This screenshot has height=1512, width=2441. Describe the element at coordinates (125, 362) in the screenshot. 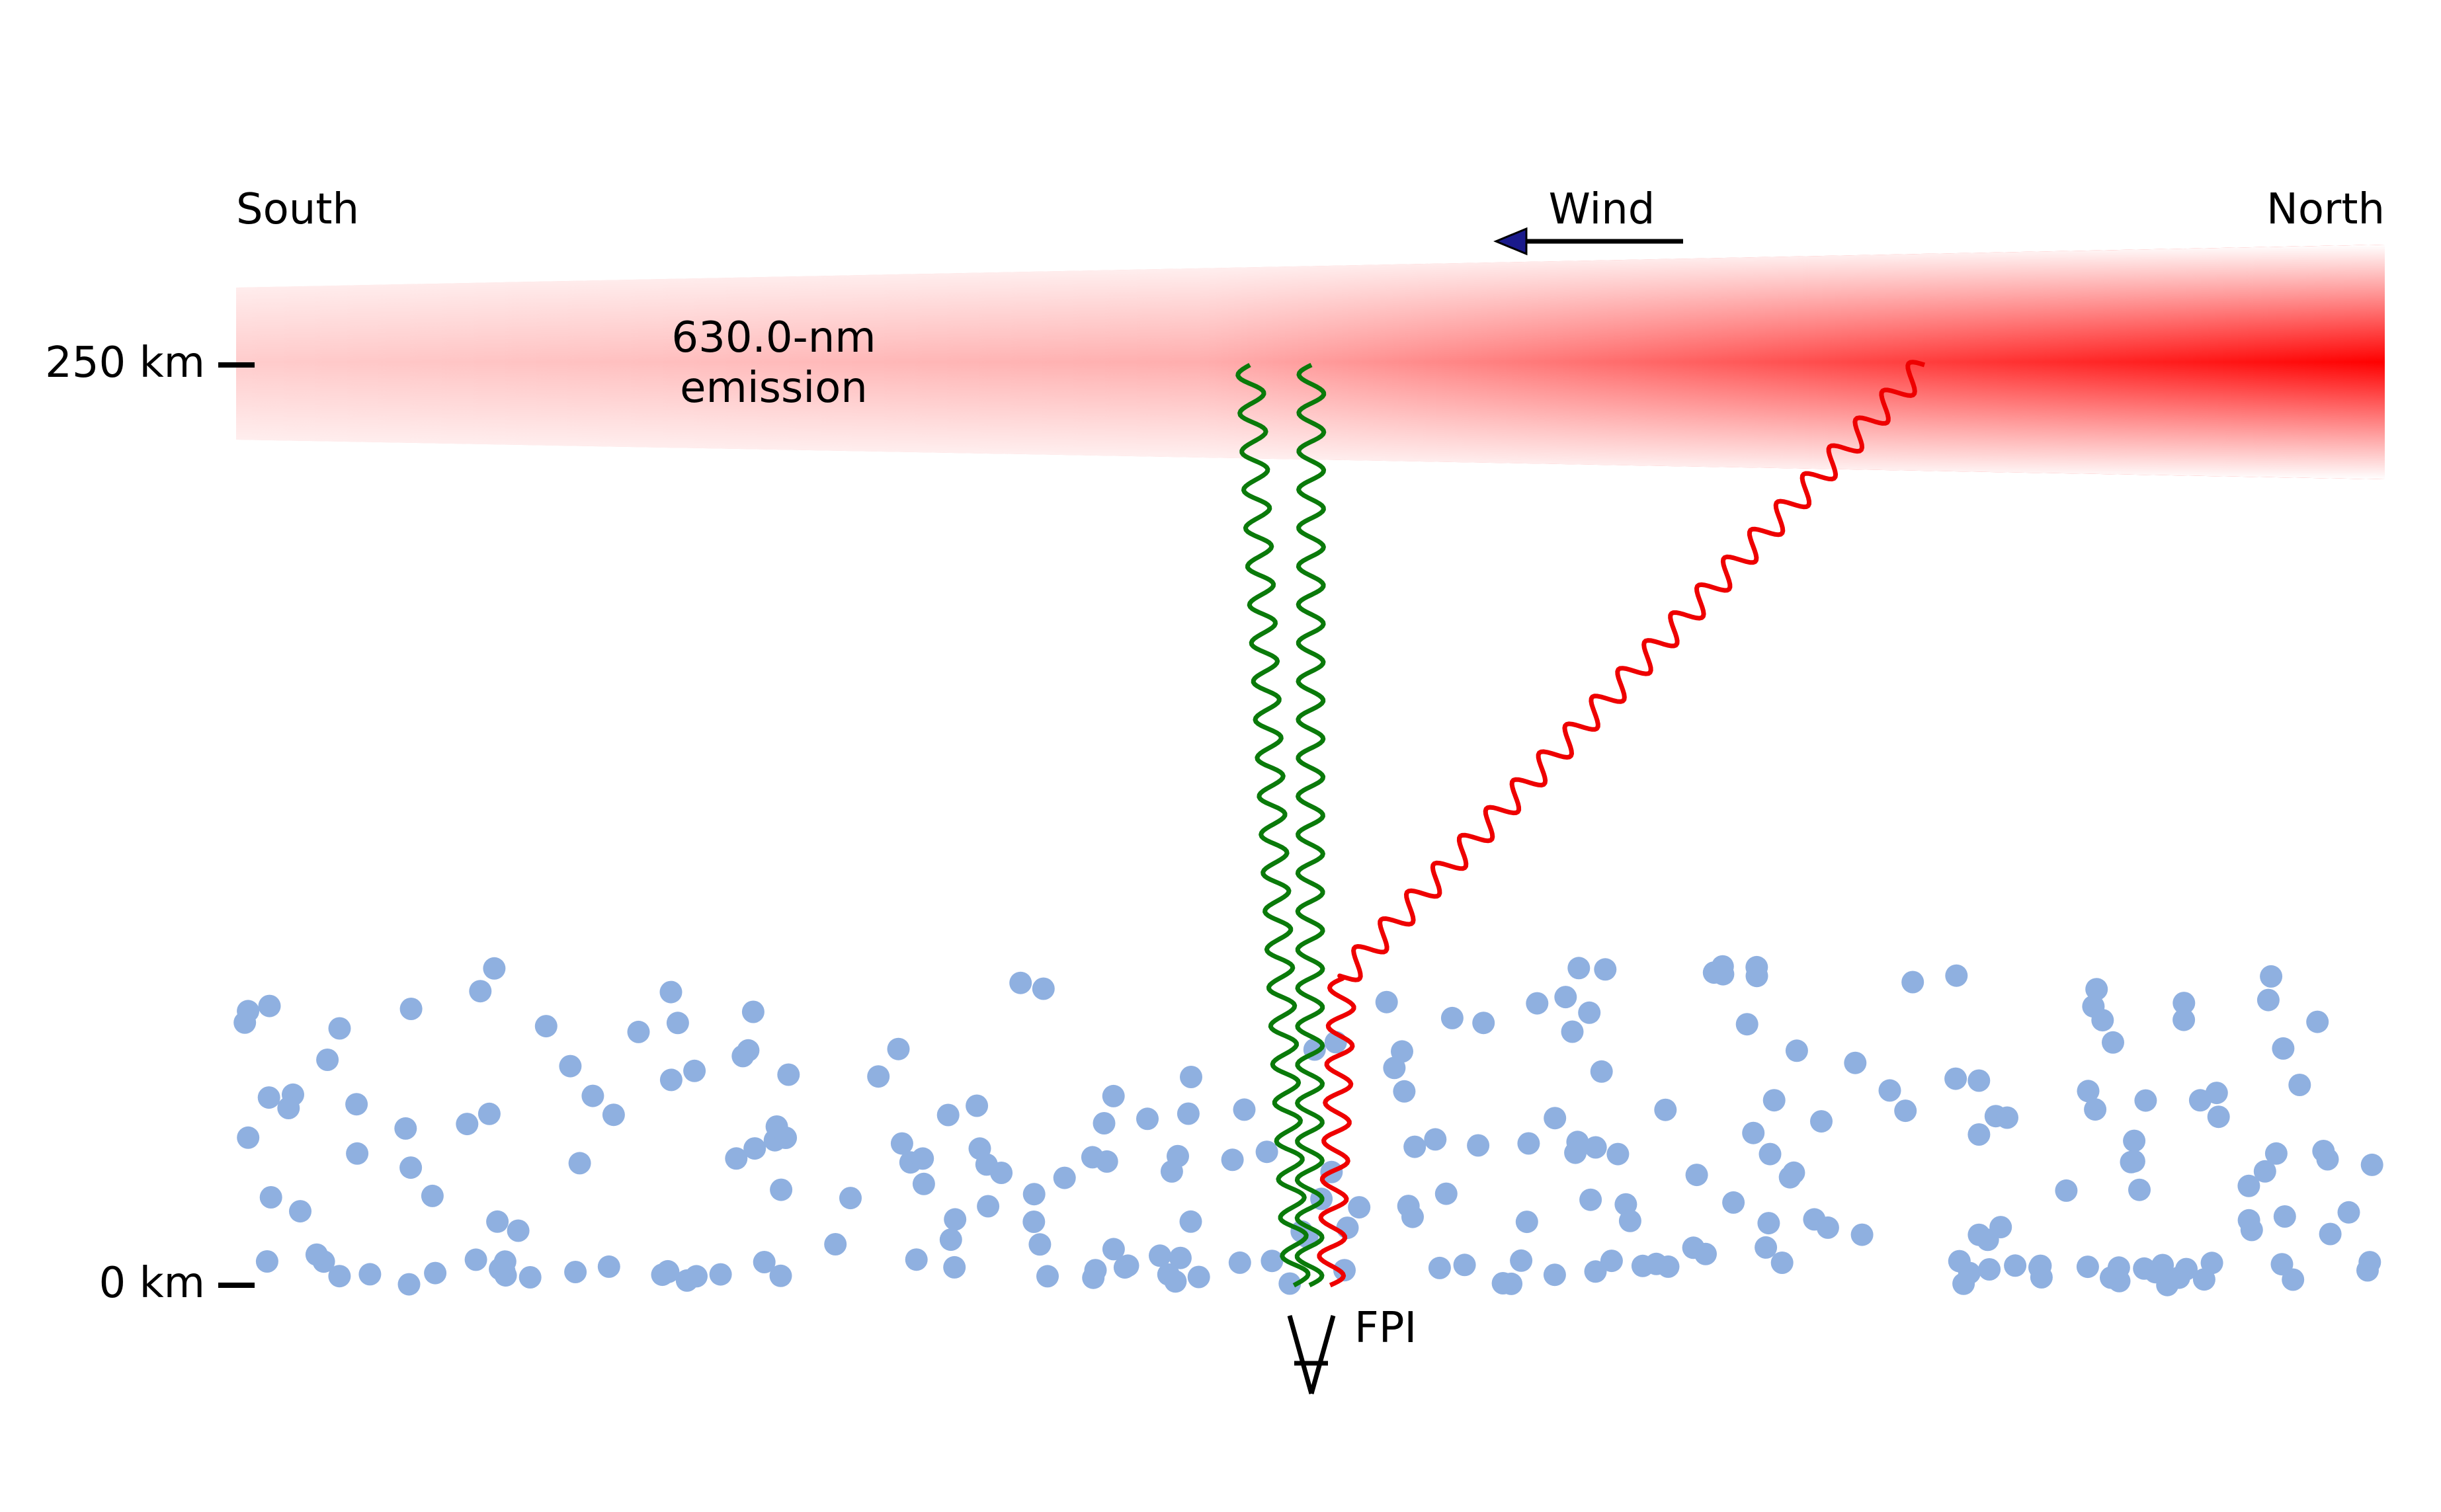

I see `altitude-label-250: 250 km` at that location.